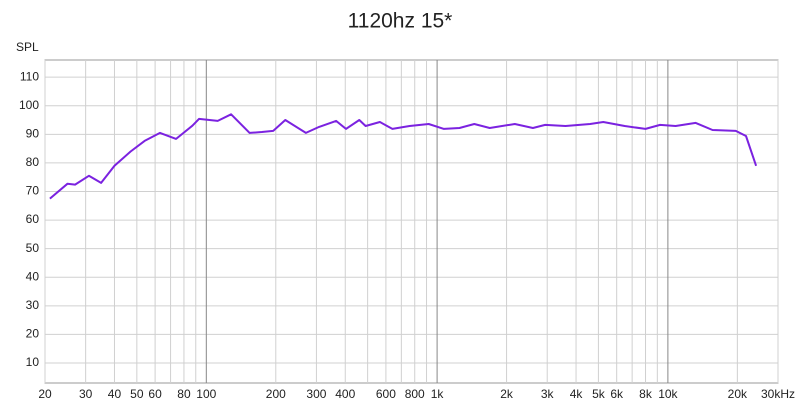  What do you see at coordinates (33, 191) in the screenshot?
I see `y-tick-label: 70` at bounding box center [33, 191].